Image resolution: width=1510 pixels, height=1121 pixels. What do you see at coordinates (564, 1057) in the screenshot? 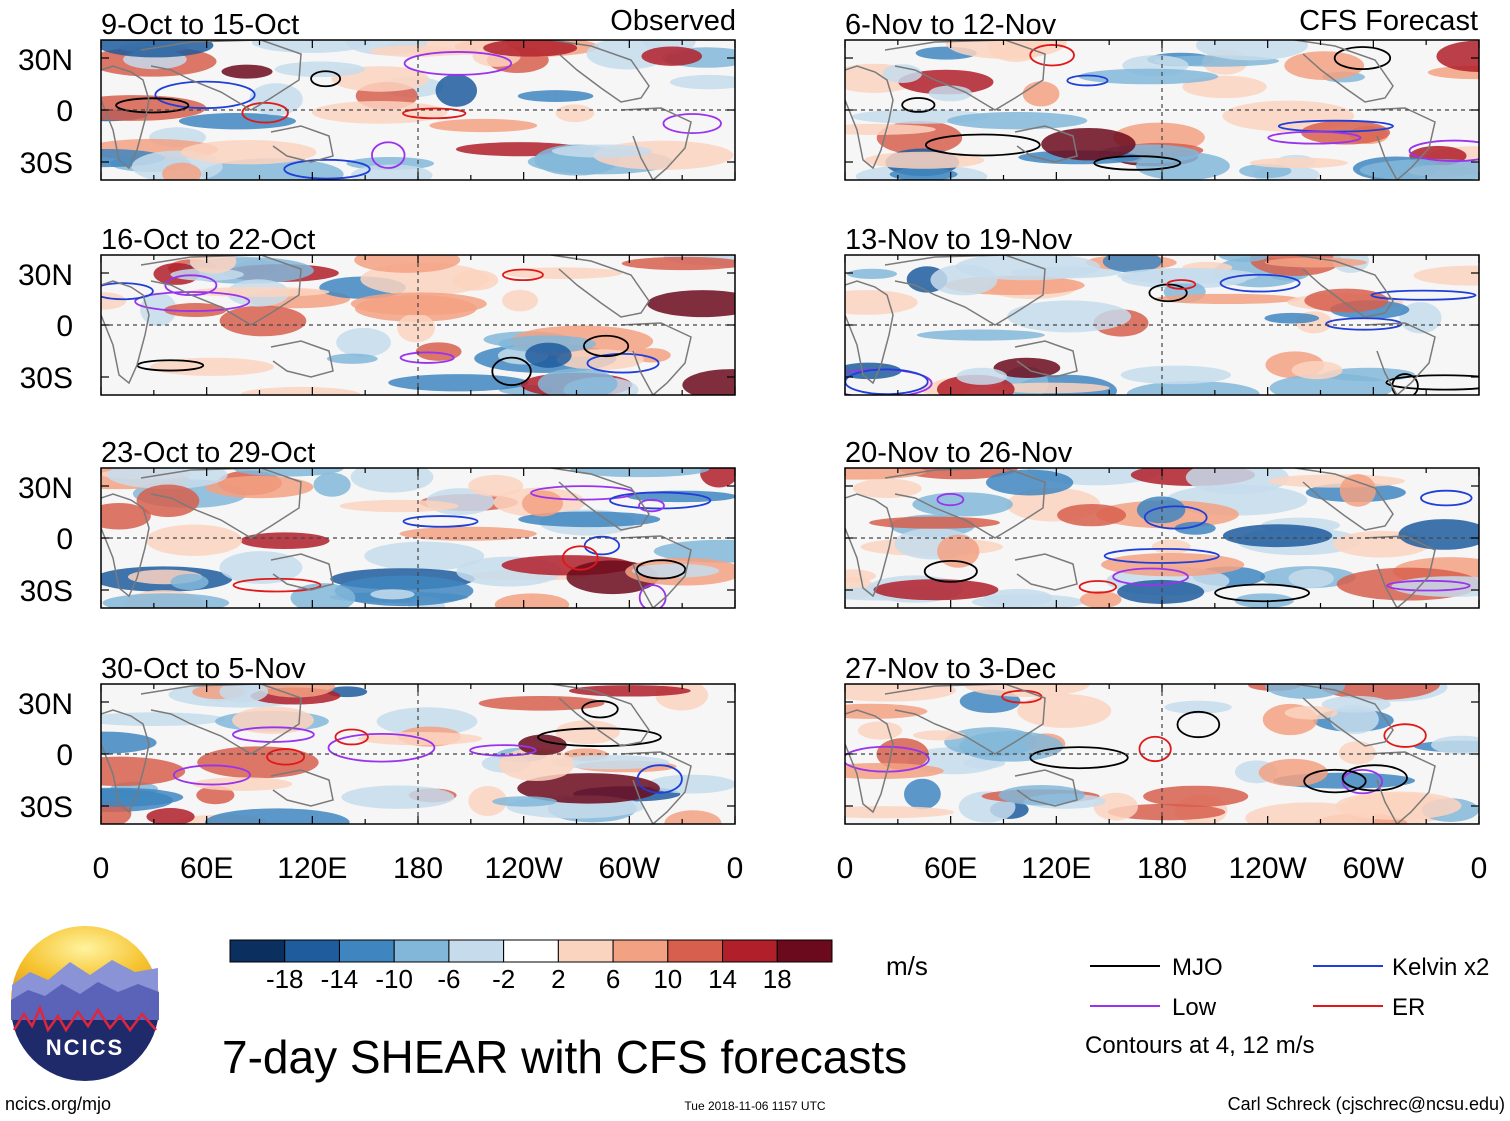
I see `figure-title: 7-day SHEAR with CFS forecasts` at bounding box center [564, 1057].